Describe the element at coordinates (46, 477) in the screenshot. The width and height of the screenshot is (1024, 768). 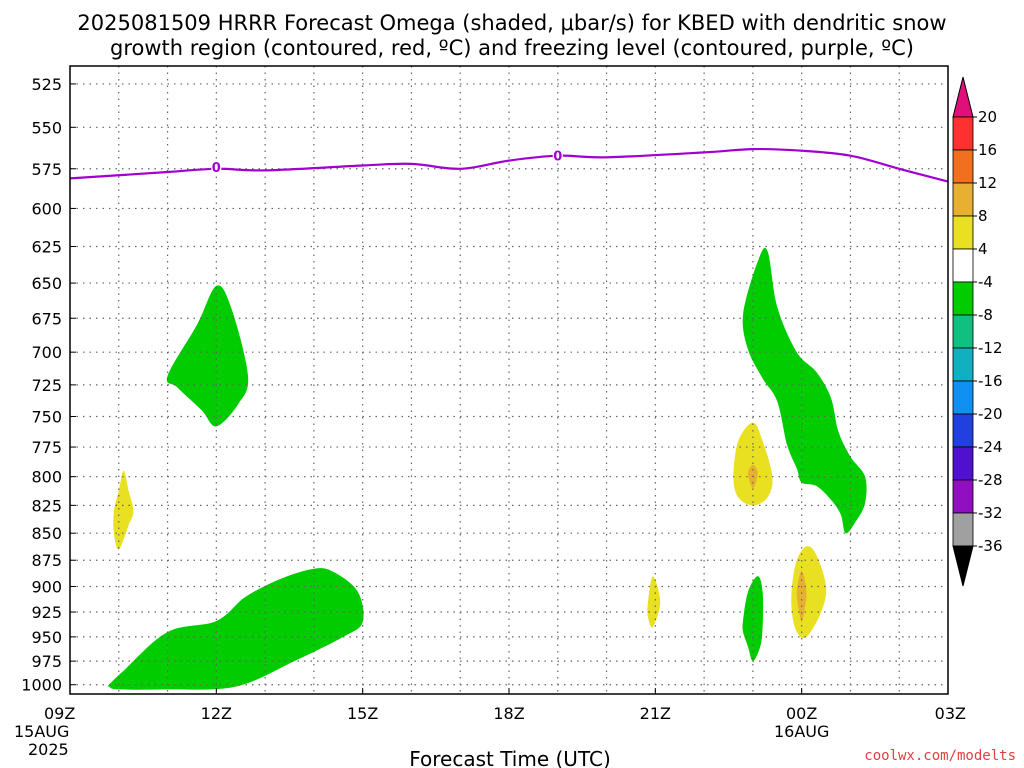
I see `y-tick-label-800: 800` at that location.